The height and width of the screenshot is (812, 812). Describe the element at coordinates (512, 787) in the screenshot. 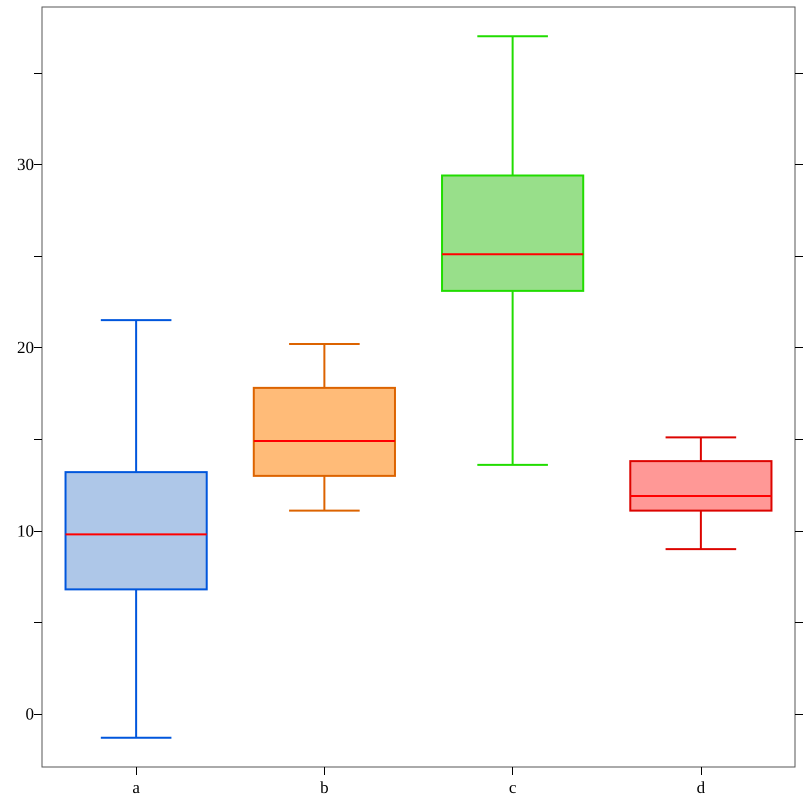

I see `x-tick-label: c` at that location.